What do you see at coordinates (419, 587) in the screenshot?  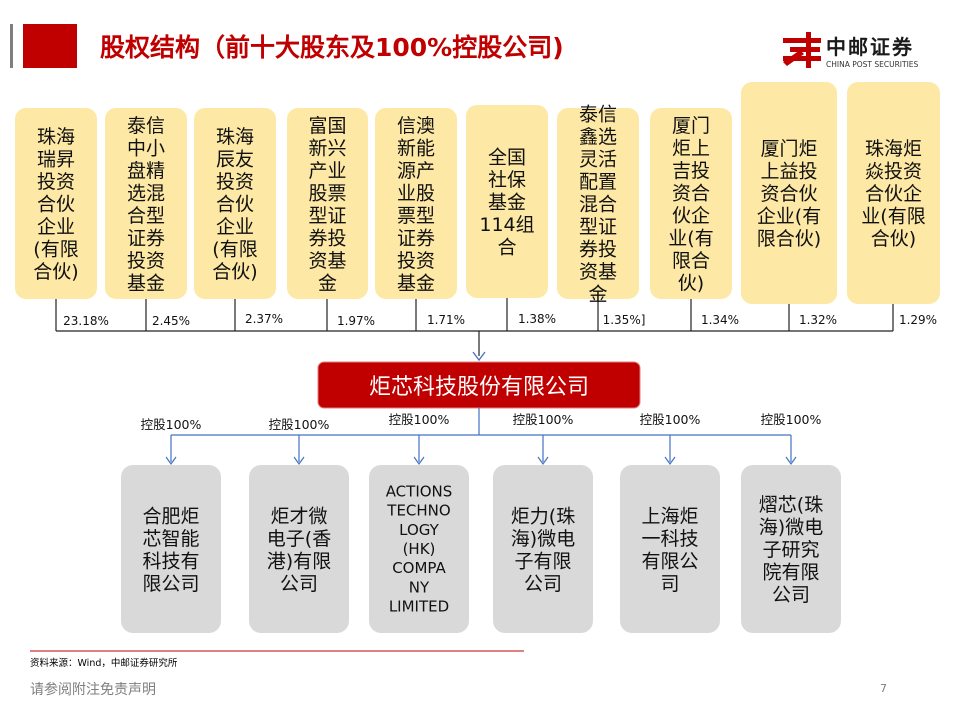 I see `subsidiary-name-line: NY` at bounding box center [419, 587].